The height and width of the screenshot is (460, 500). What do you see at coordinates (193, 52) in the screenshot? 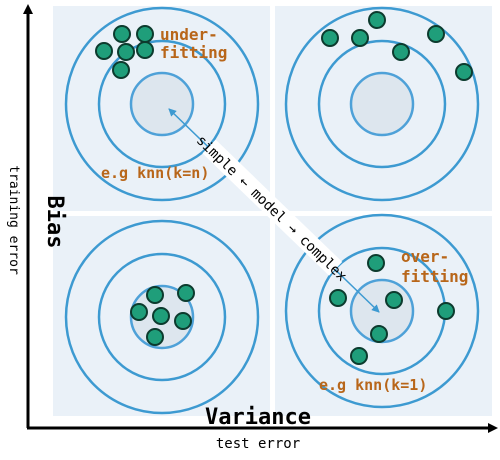
I see `underfitting-label-line2: fitting` at bounding box center [193, 52].